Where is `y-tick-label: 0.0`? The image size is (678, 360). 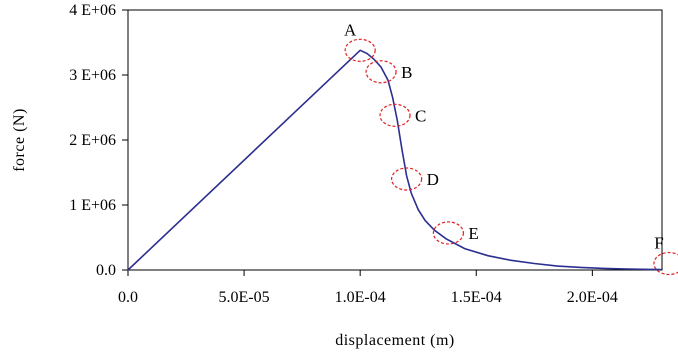 y-tick-label: 0.0 is located at coordinates (106, 270).